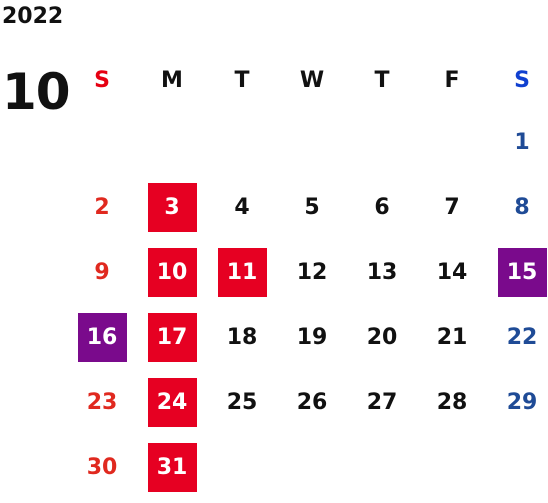  What do you see at coordinates (172, 337) in the screenshot?
I see `day-cell: 17` at bounding box center [172, 337].